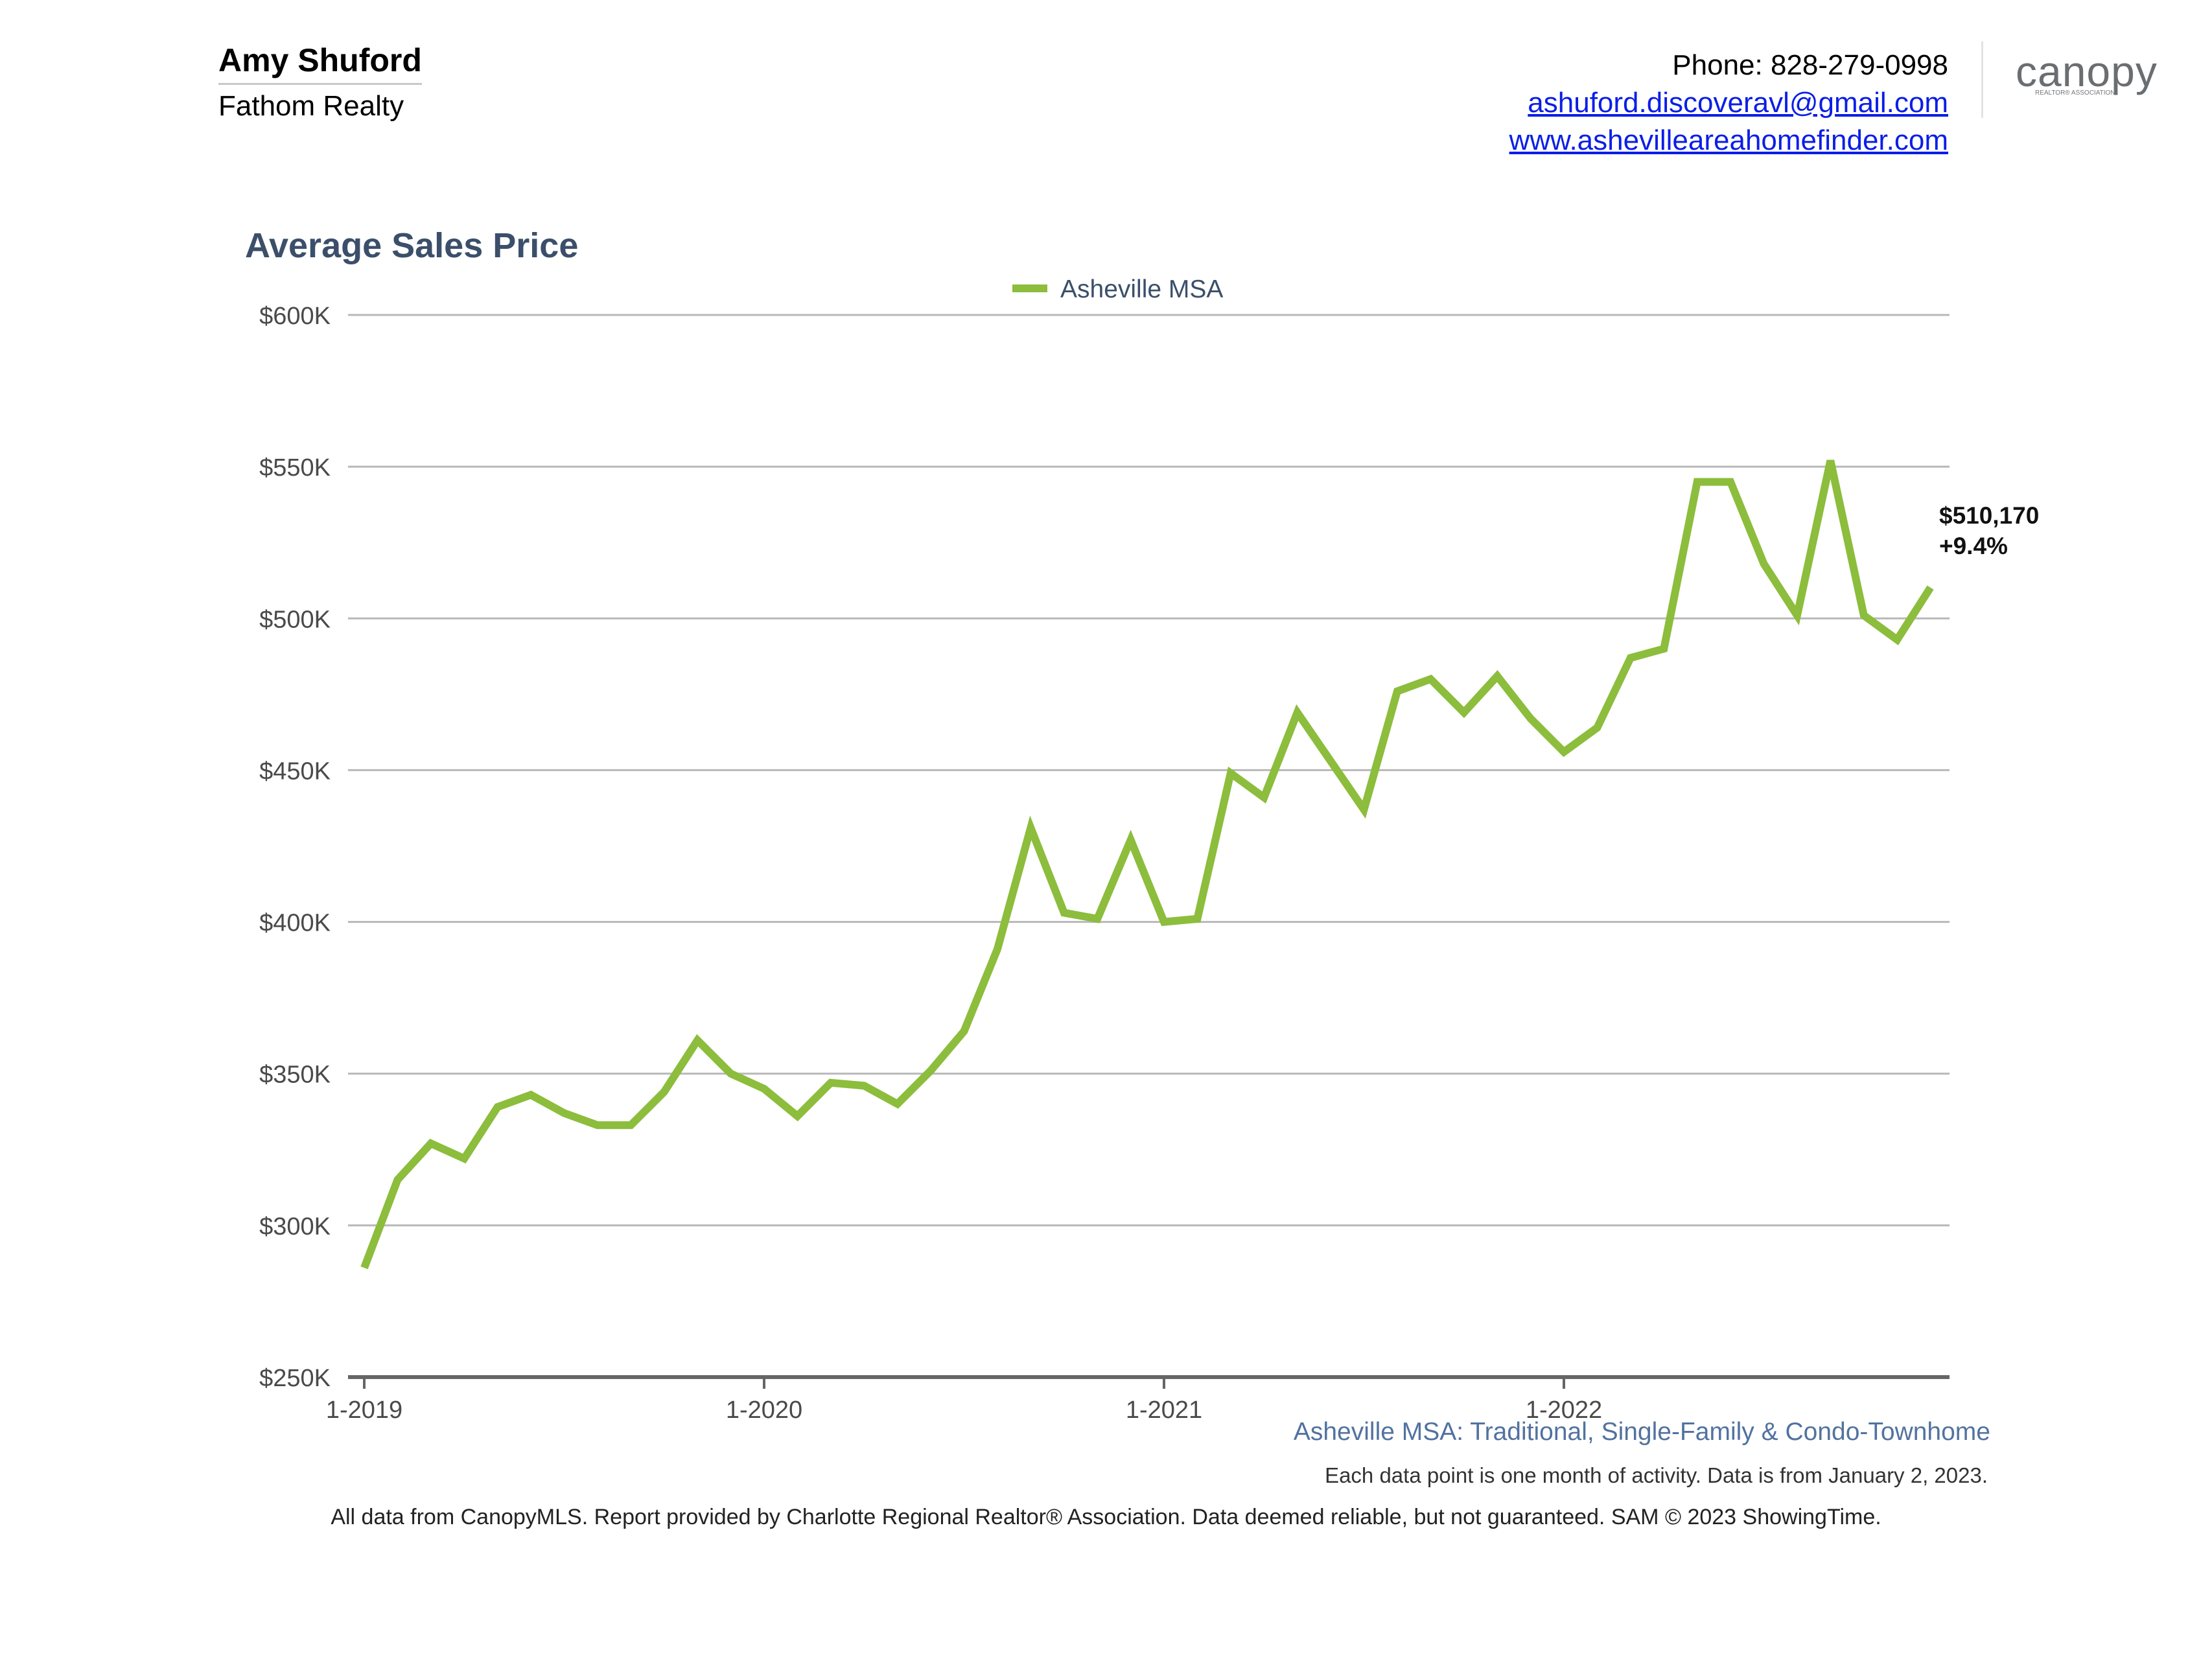 Image resolution: width=2212 pixels, height=1659 pixels. I want to click on x-tick-label: 1-2021, so click(1164, 1410).